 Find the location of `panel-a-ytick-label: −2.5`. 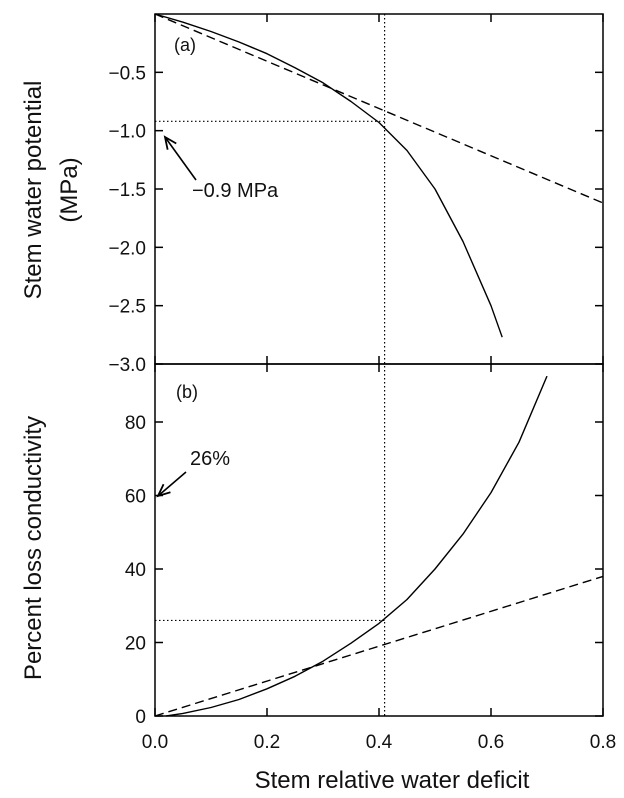

panel-a-ytick-label: −2.5 is located at coordinates (127, 307).